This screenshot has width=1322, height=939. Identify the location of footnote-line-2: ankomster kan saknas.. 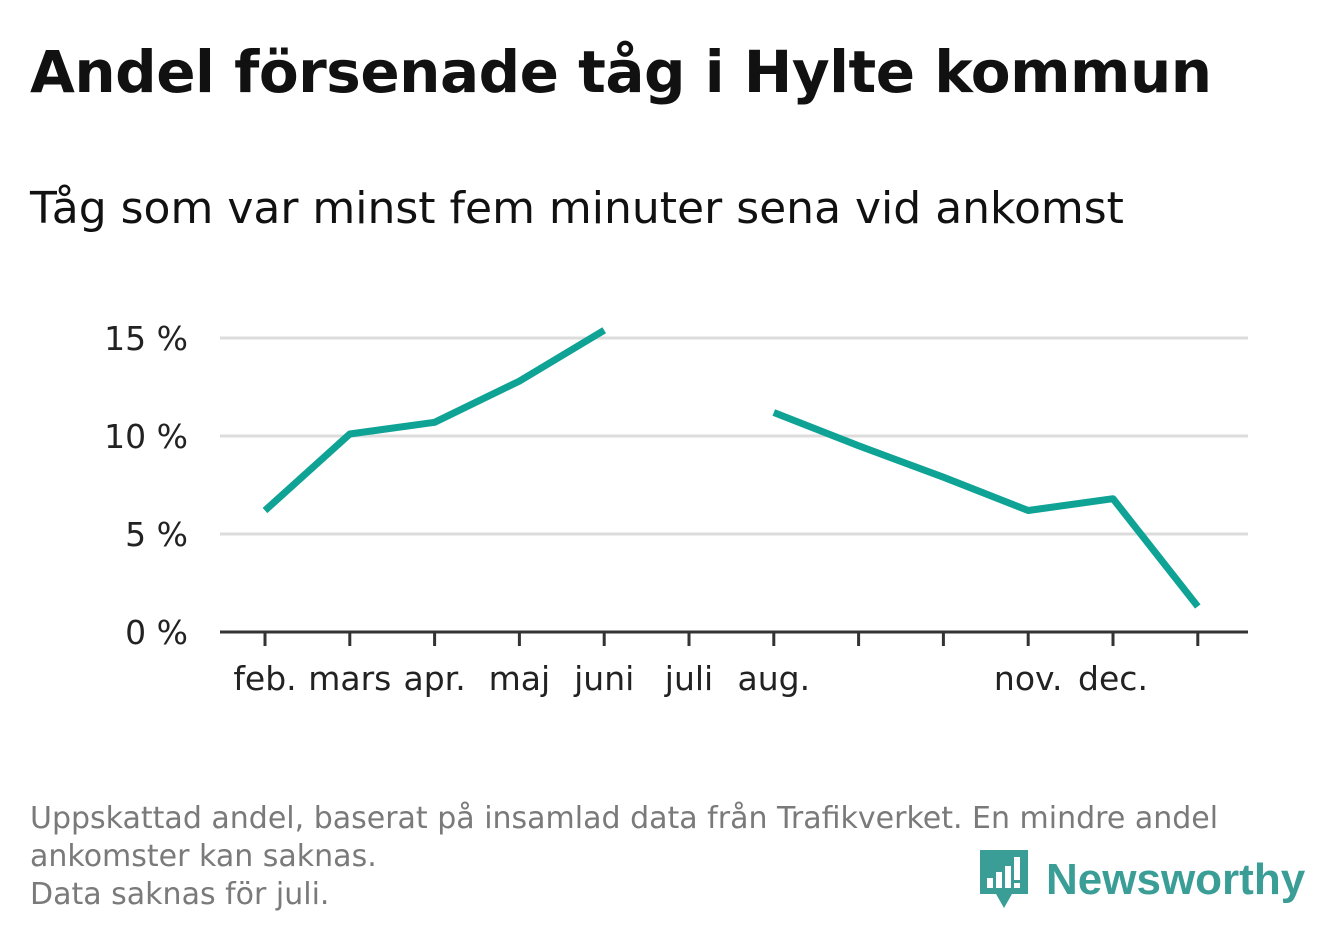
(203, 856).